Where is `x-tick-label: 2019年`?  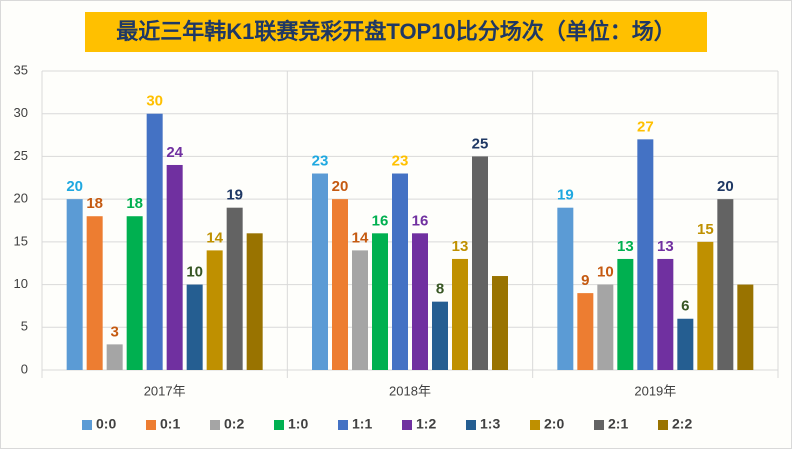 x-tick-label: 2019年 is located at coordinates (655, 390).